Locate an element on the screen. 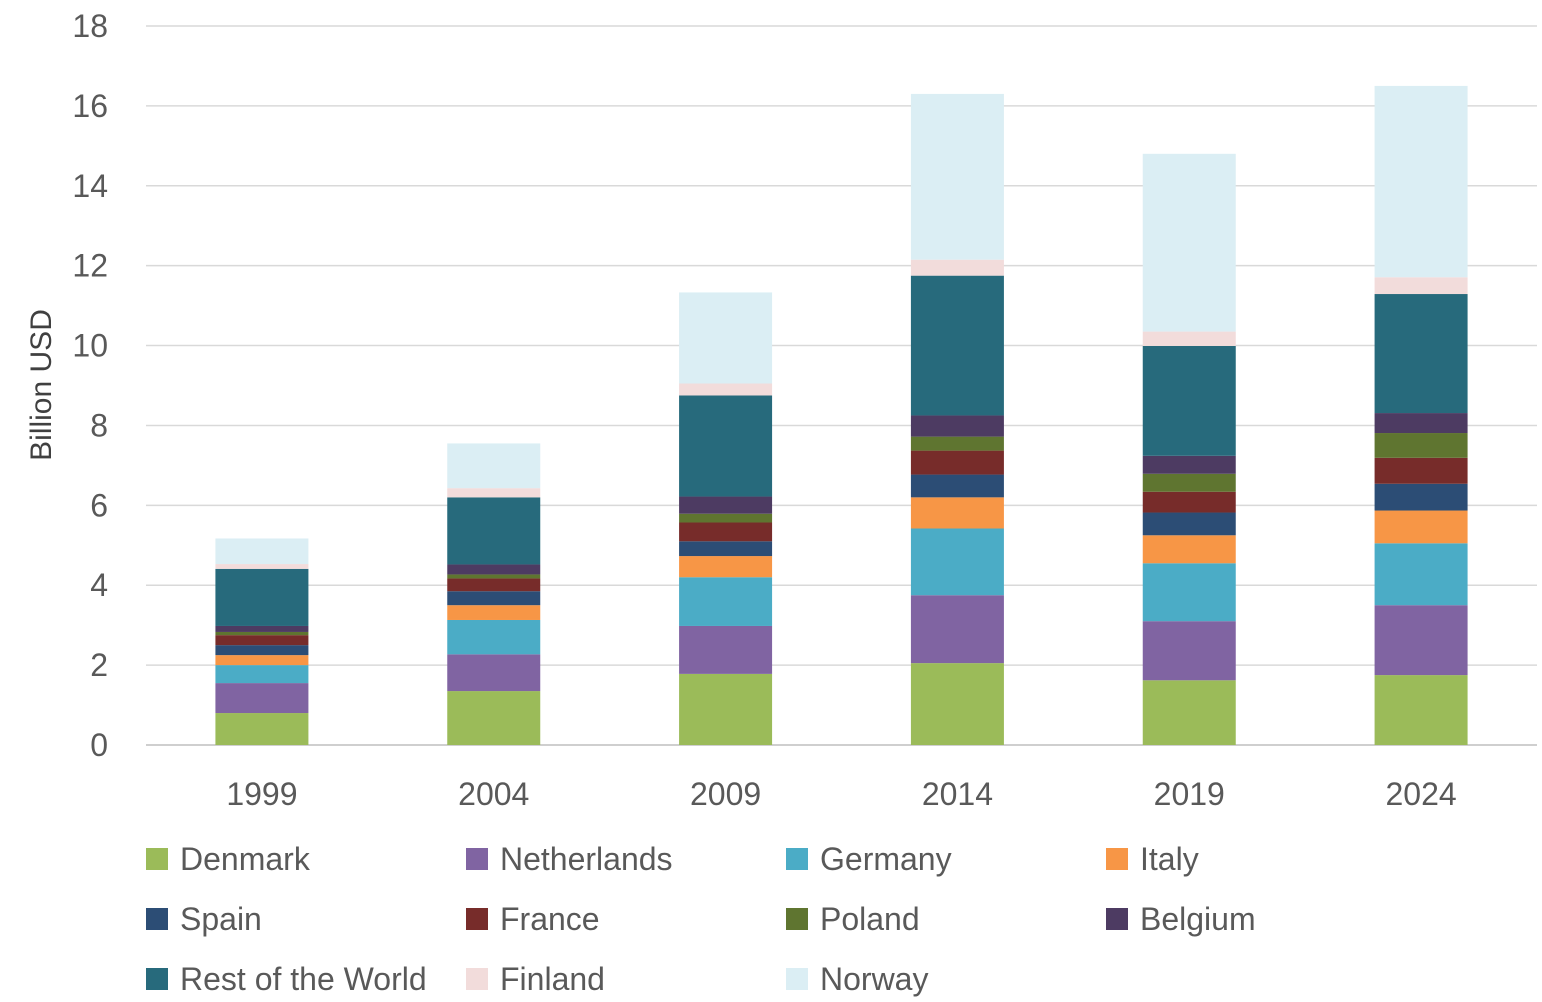 The height and width of the screenshot is (1002, 1542). y-tick-label: 12 is located at coordinates (90, 266).